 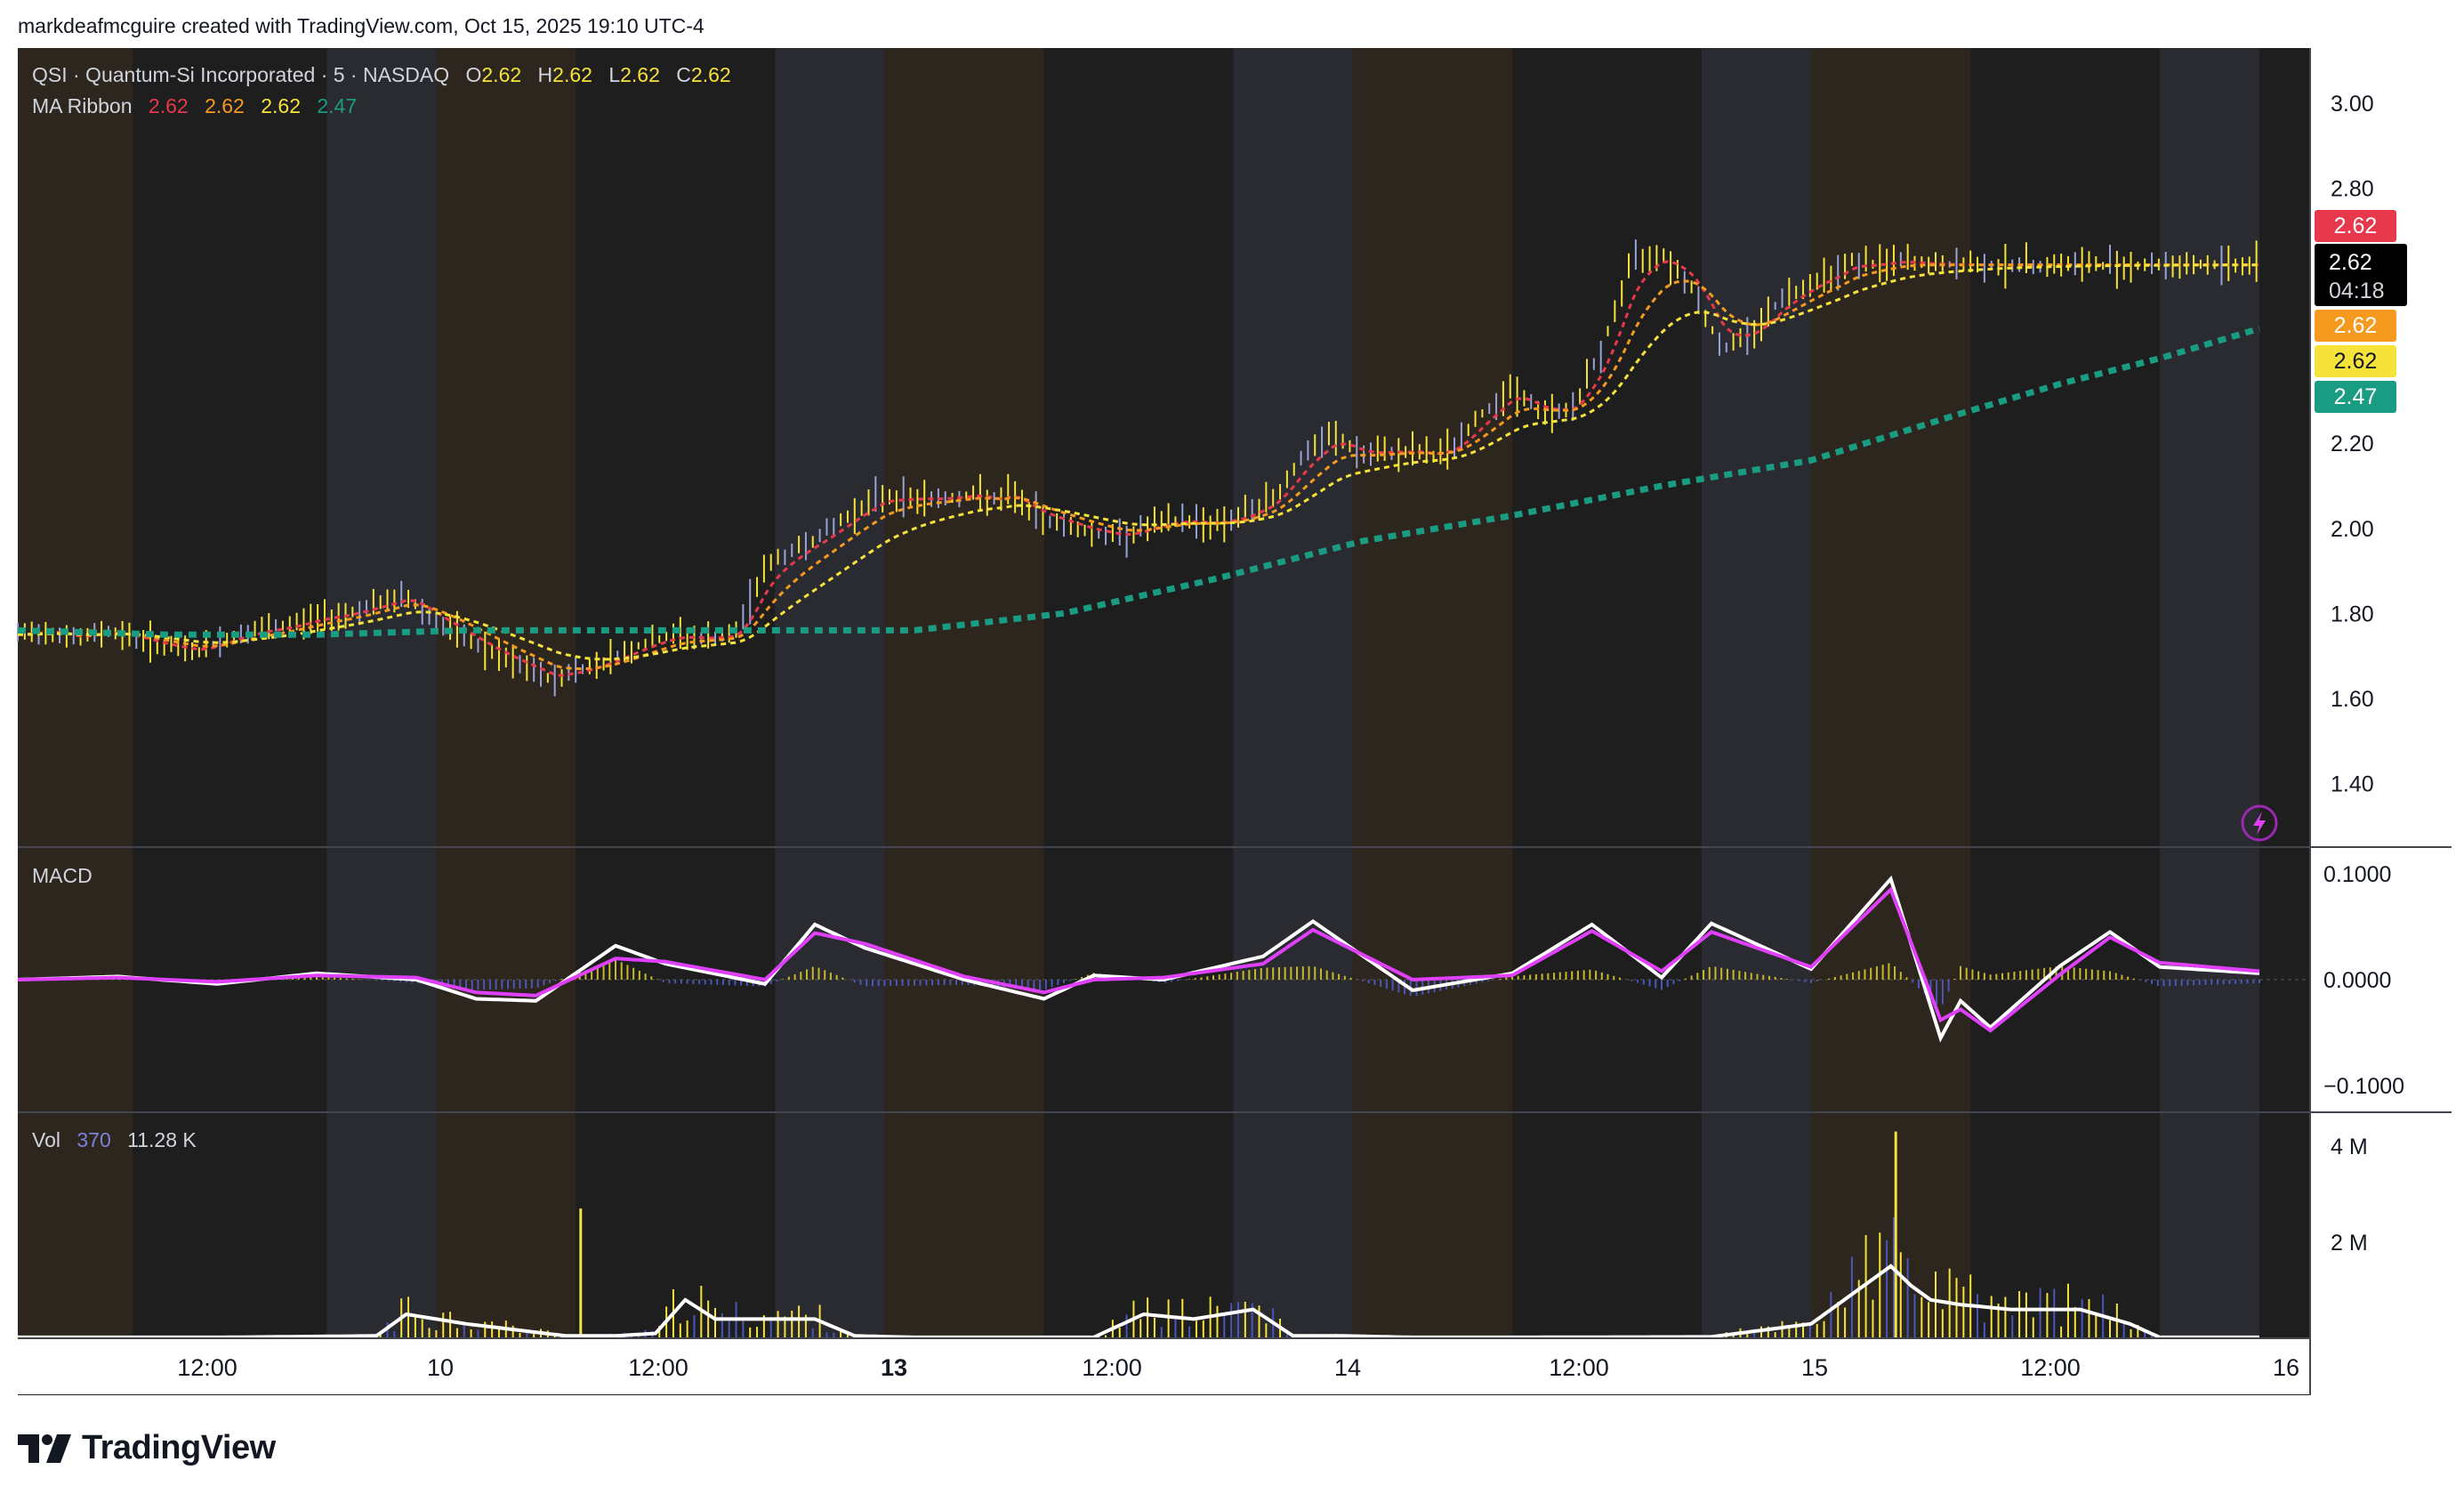 I want to click on volume-ma-value: 11.28 K, so click(x=162, y=1139).